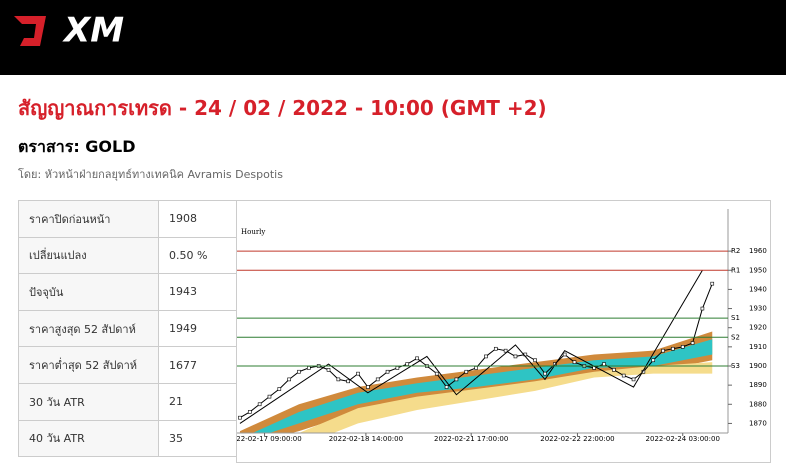 The height and width of the screenshot is (472, 786). I want to click on level-label: R2, so click(735, 251).